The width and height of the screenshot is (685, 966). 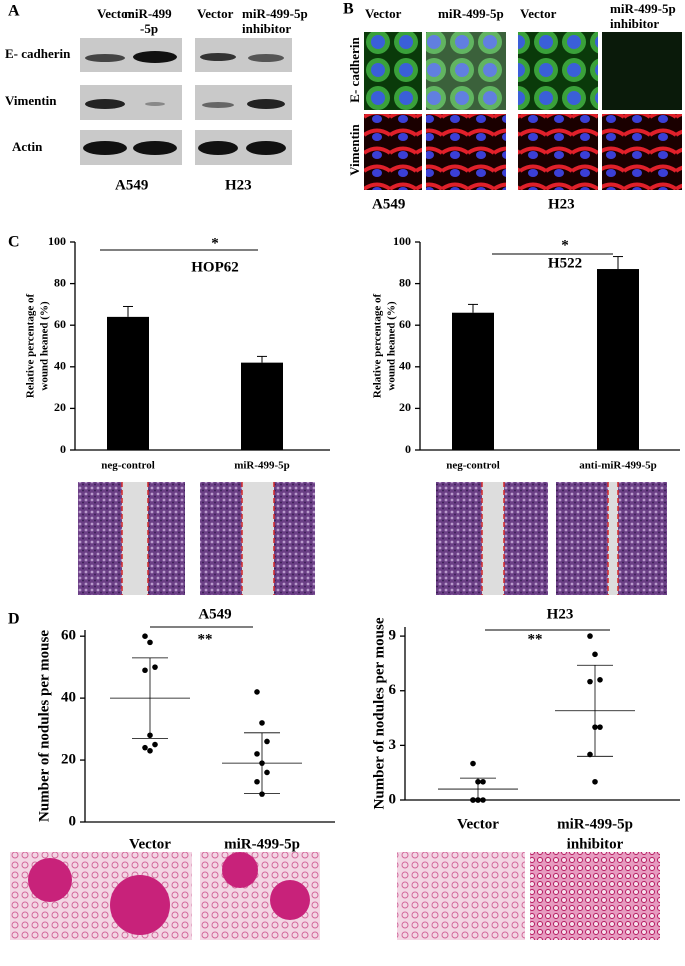 I want to click on chart-title: HOP62, so click(x=215, y=267).